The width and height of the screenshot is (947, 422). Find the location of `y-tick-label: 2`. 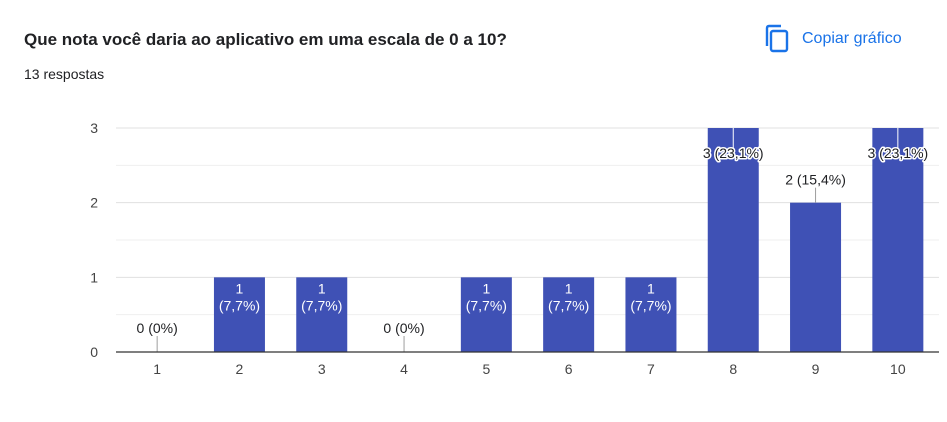

y-tick-label: 2 is located at coordinates (94, 203).